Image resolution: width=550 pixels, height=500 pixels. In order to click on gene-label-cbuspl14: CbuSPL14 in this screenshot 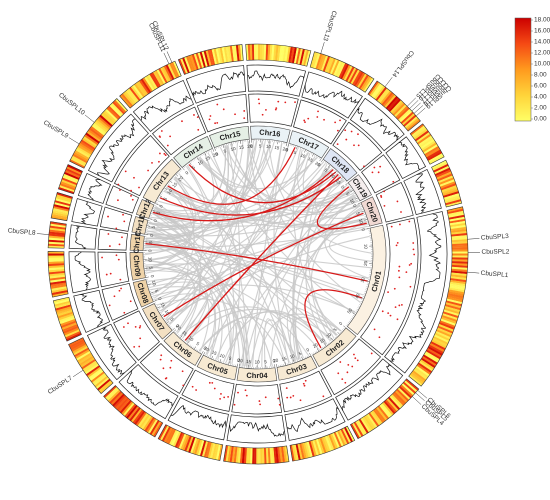, I will do `click(402, 64)`.